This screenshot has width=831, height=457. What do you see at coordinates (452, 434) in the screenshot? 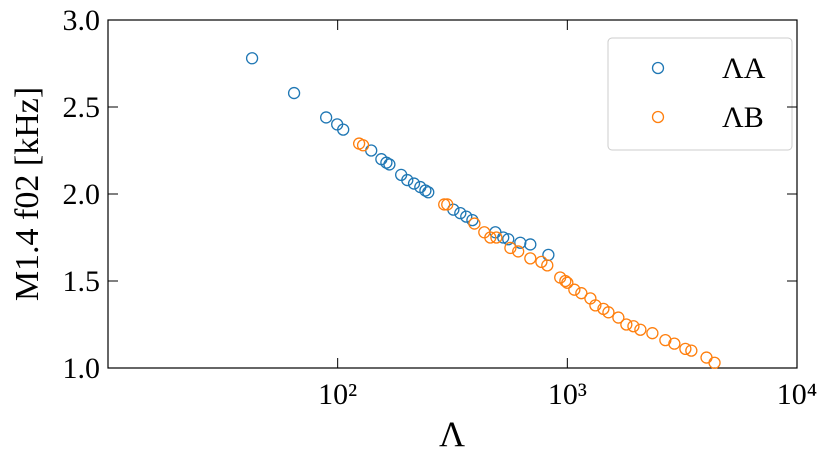
I see `x-axis-label: Λ` at bounding box center [452, 434].